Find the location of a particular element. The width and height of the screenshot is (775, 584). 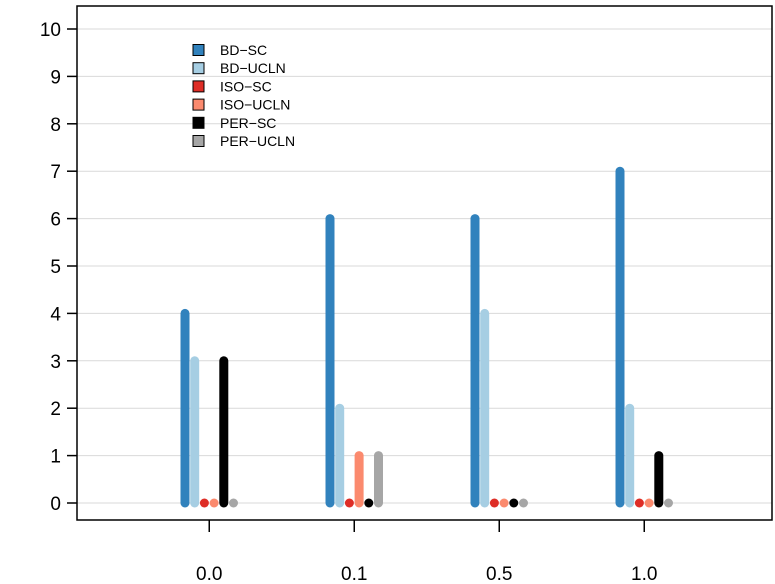

bar-persc-1.0 is located at coordinates (659, 479).